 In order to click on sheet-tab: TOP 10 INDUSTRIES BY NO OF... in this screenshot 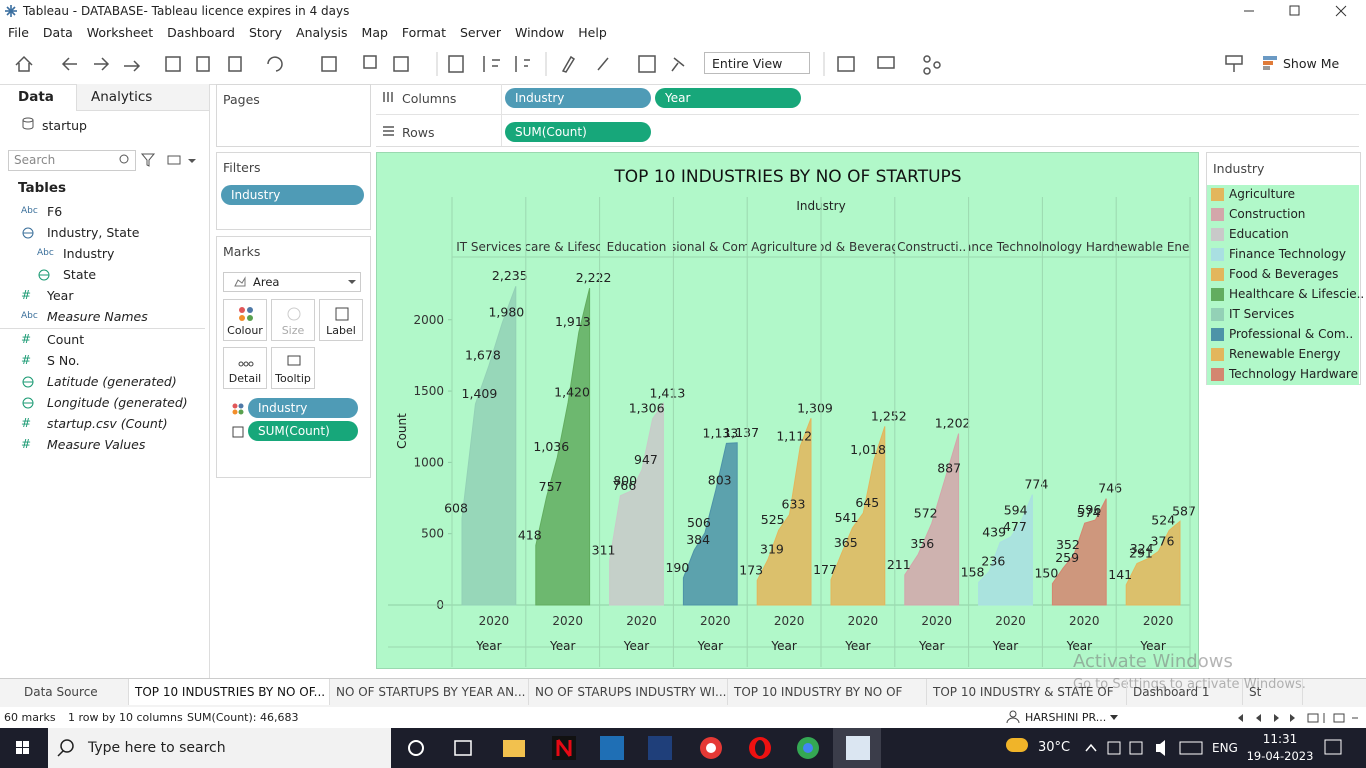, I will do `click(229, 692)`.